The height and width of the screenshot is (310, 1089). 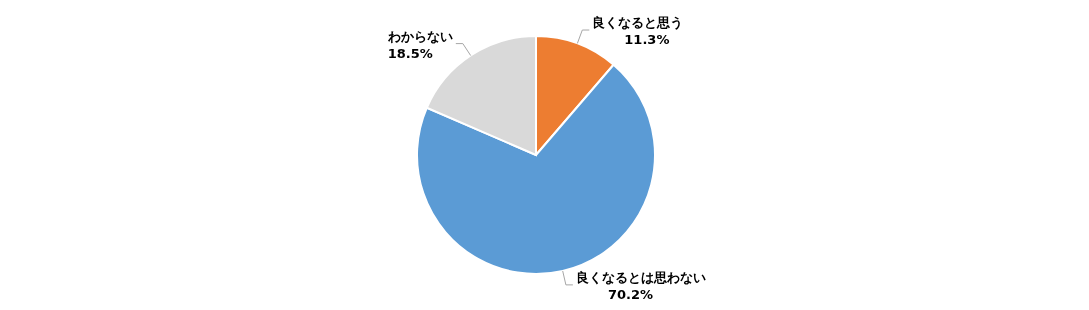 I want to click on slice-label: わからない, so click(x=419, y=36).